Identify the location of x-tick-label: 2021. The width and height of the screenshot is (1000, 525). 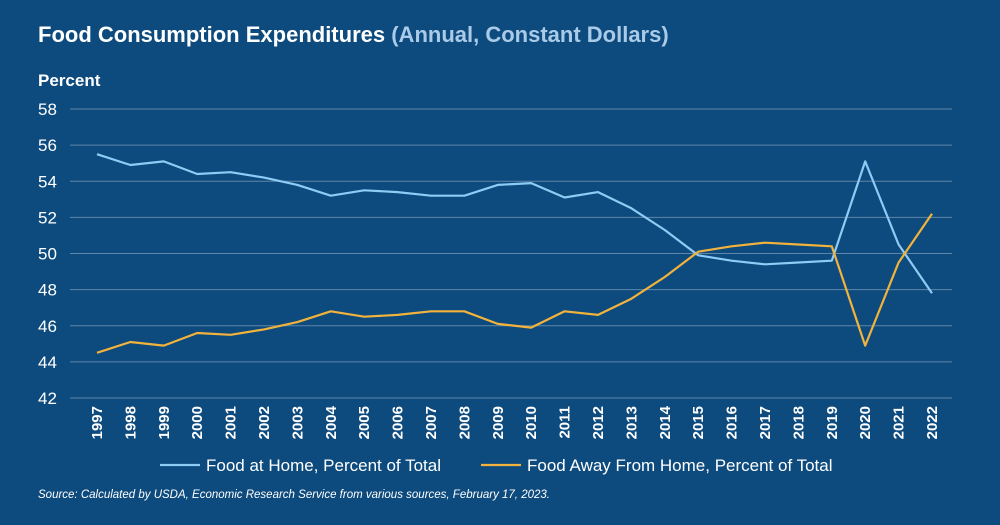
(899, 422).